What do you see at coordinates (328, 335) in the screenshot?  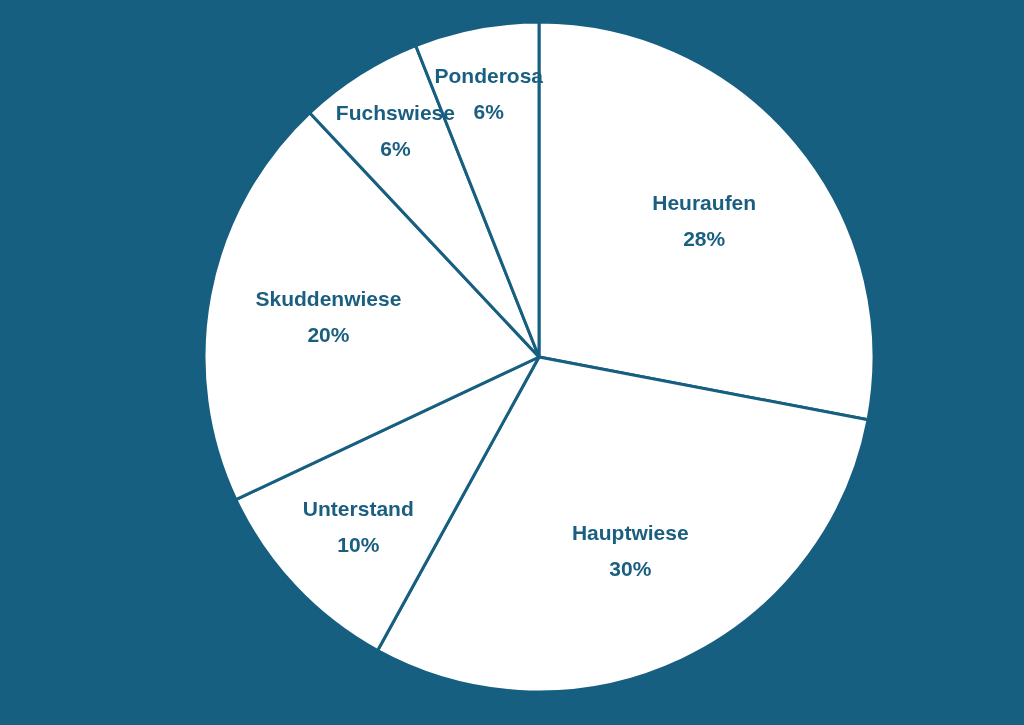 I see `data-label: 20%` at bounding box center [328, 335].